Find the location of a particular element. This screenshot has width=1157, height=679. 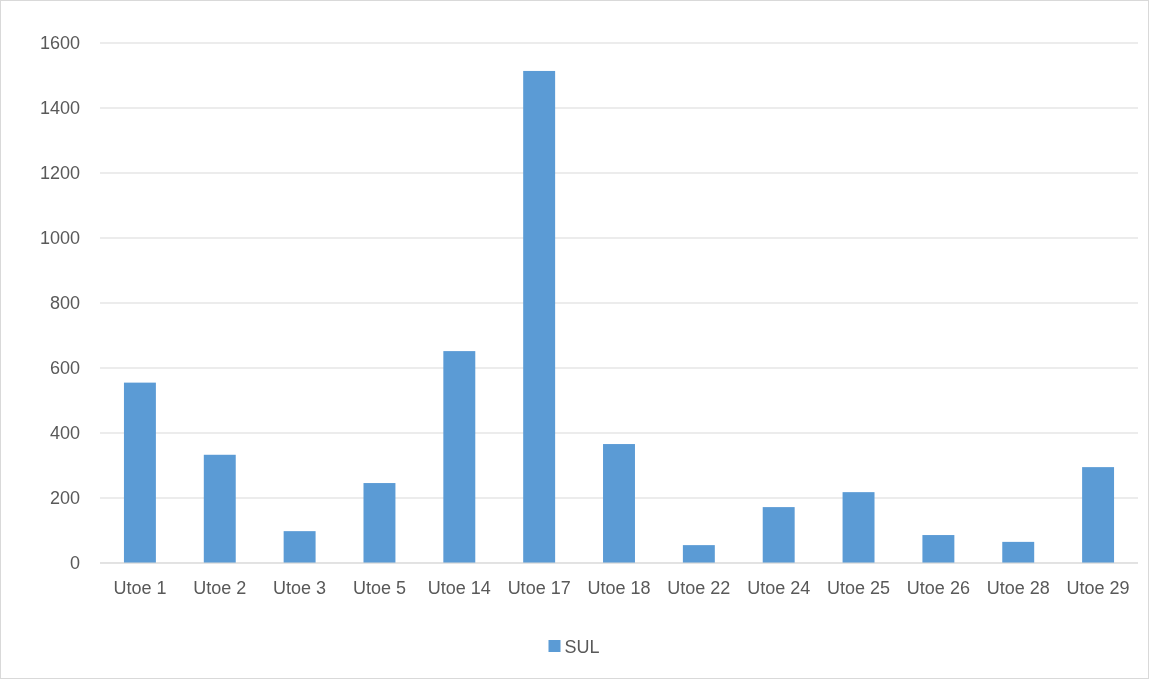

y-tick-label: 1000 is located at coordinates (59, 238).